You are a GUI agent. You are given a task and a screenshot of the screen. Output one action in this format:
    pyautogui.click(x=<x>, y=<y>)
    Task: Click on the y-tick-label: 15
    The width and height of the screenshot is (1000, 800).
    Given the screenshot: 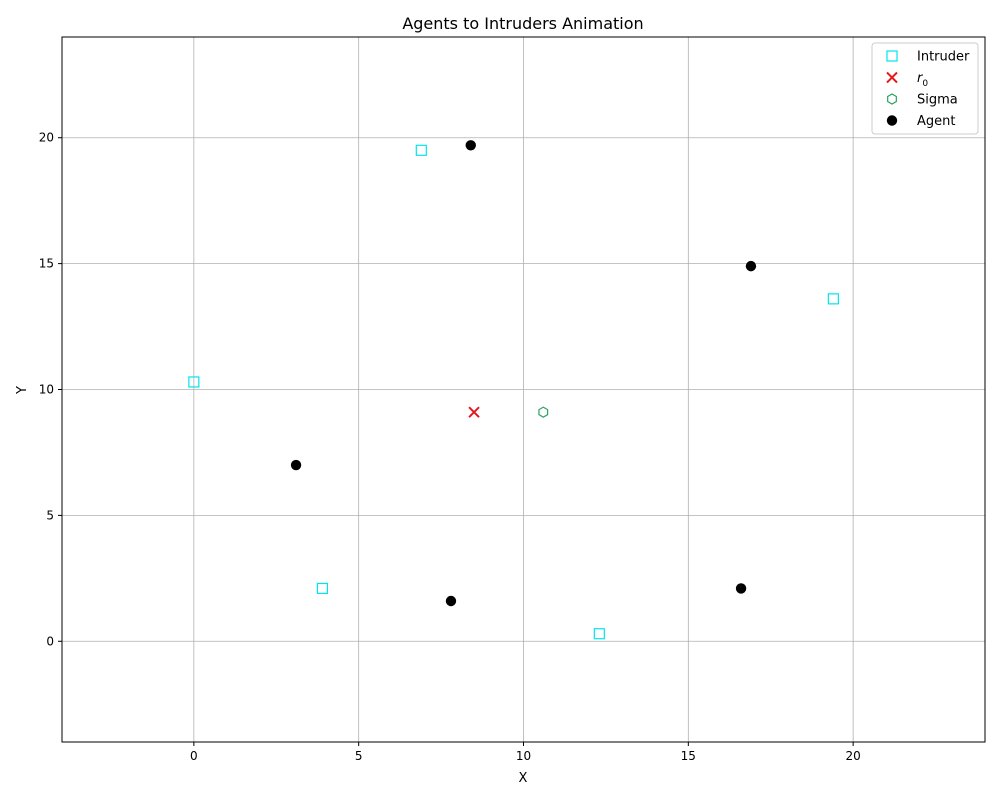 What is the action you would take?
    pyautogui.click(x=46, y=264)
    